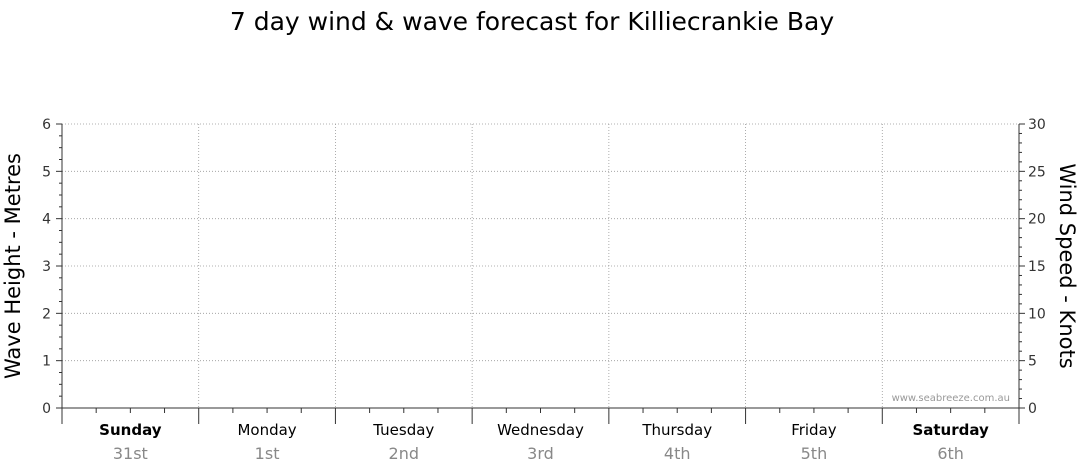 The height and width of the screenshot is (475, 1080). What do you see at coordinates (46, 220) in the screenshot?
I see `left-tick-label: 4` at bounding box center [46, 220].